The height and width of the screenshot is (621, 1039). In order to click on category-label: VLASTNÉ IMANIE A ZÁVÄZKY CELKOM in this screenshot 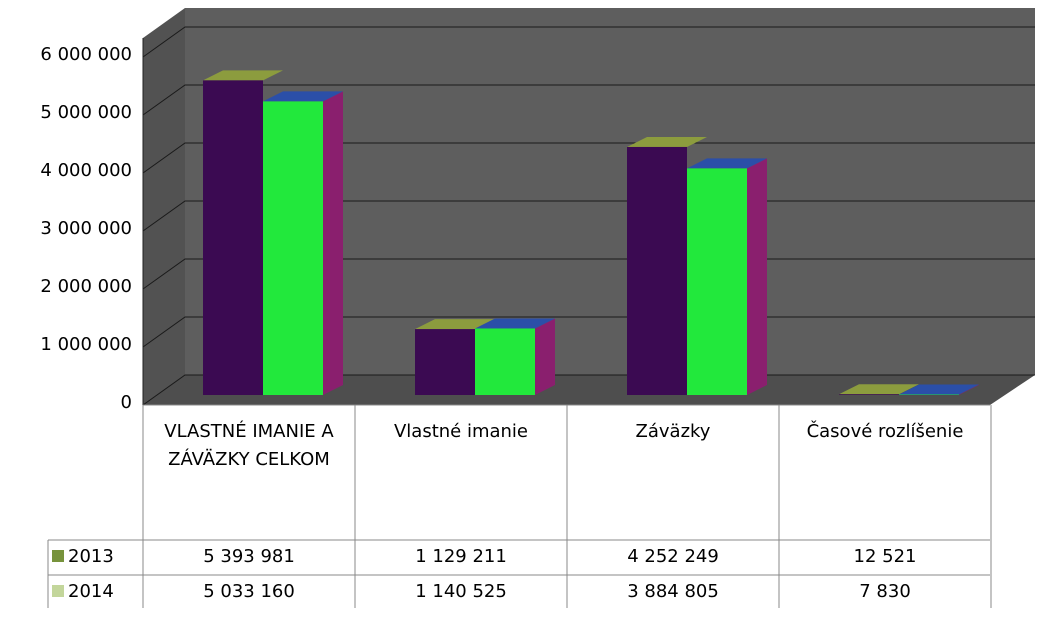, I will do `click(249, 445)`.